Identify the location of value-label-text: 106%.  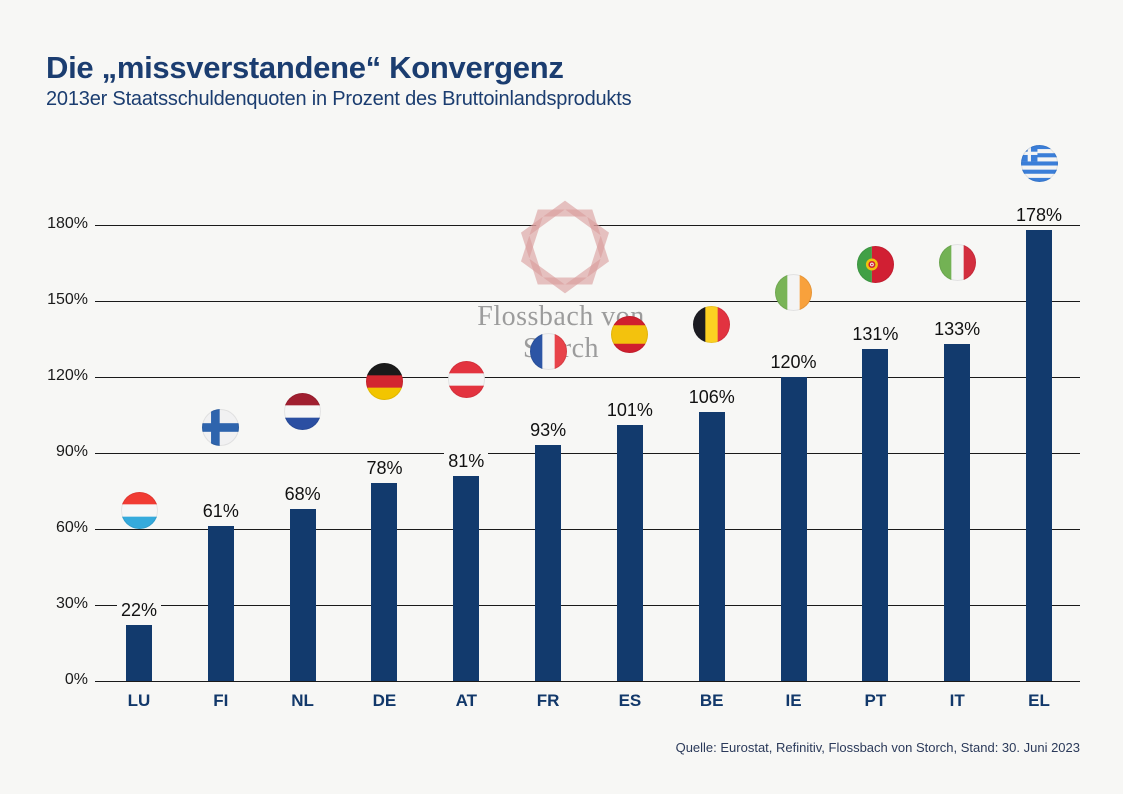
(711, 397).